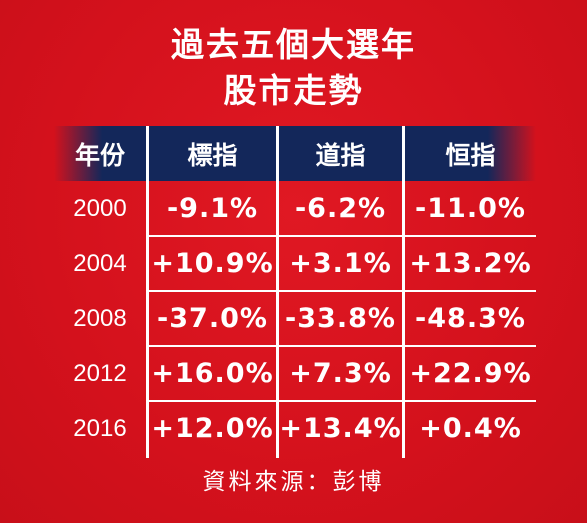  Describe the element at coordinates (100, 428) in the screenshot. I see `year-cell: 2016` at that location.